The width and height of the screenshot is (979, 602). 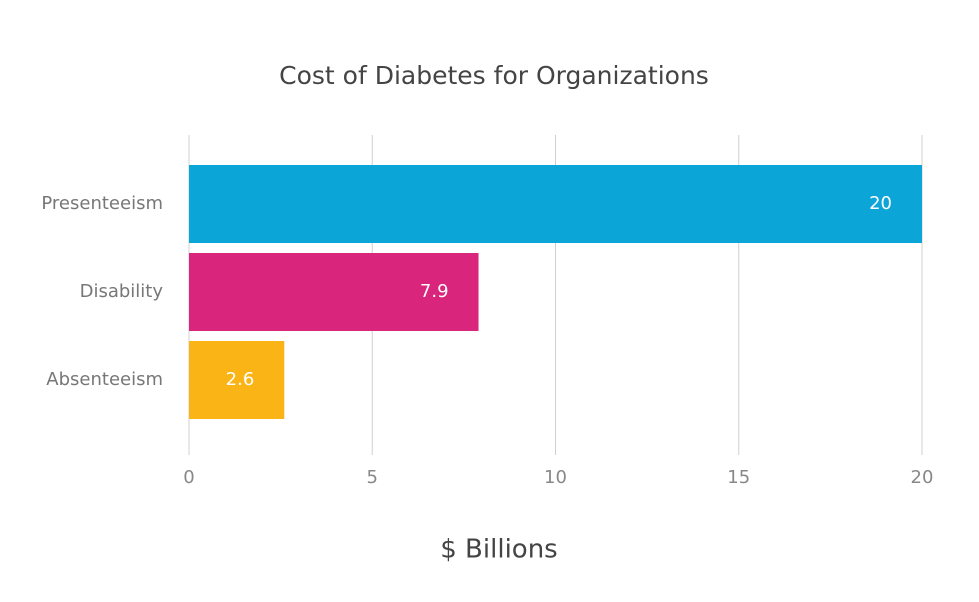 What do you see at coordinates (122, 291) in the screenshot?
I see `y-tick-label: Disability` at bounding box center [122, 291].